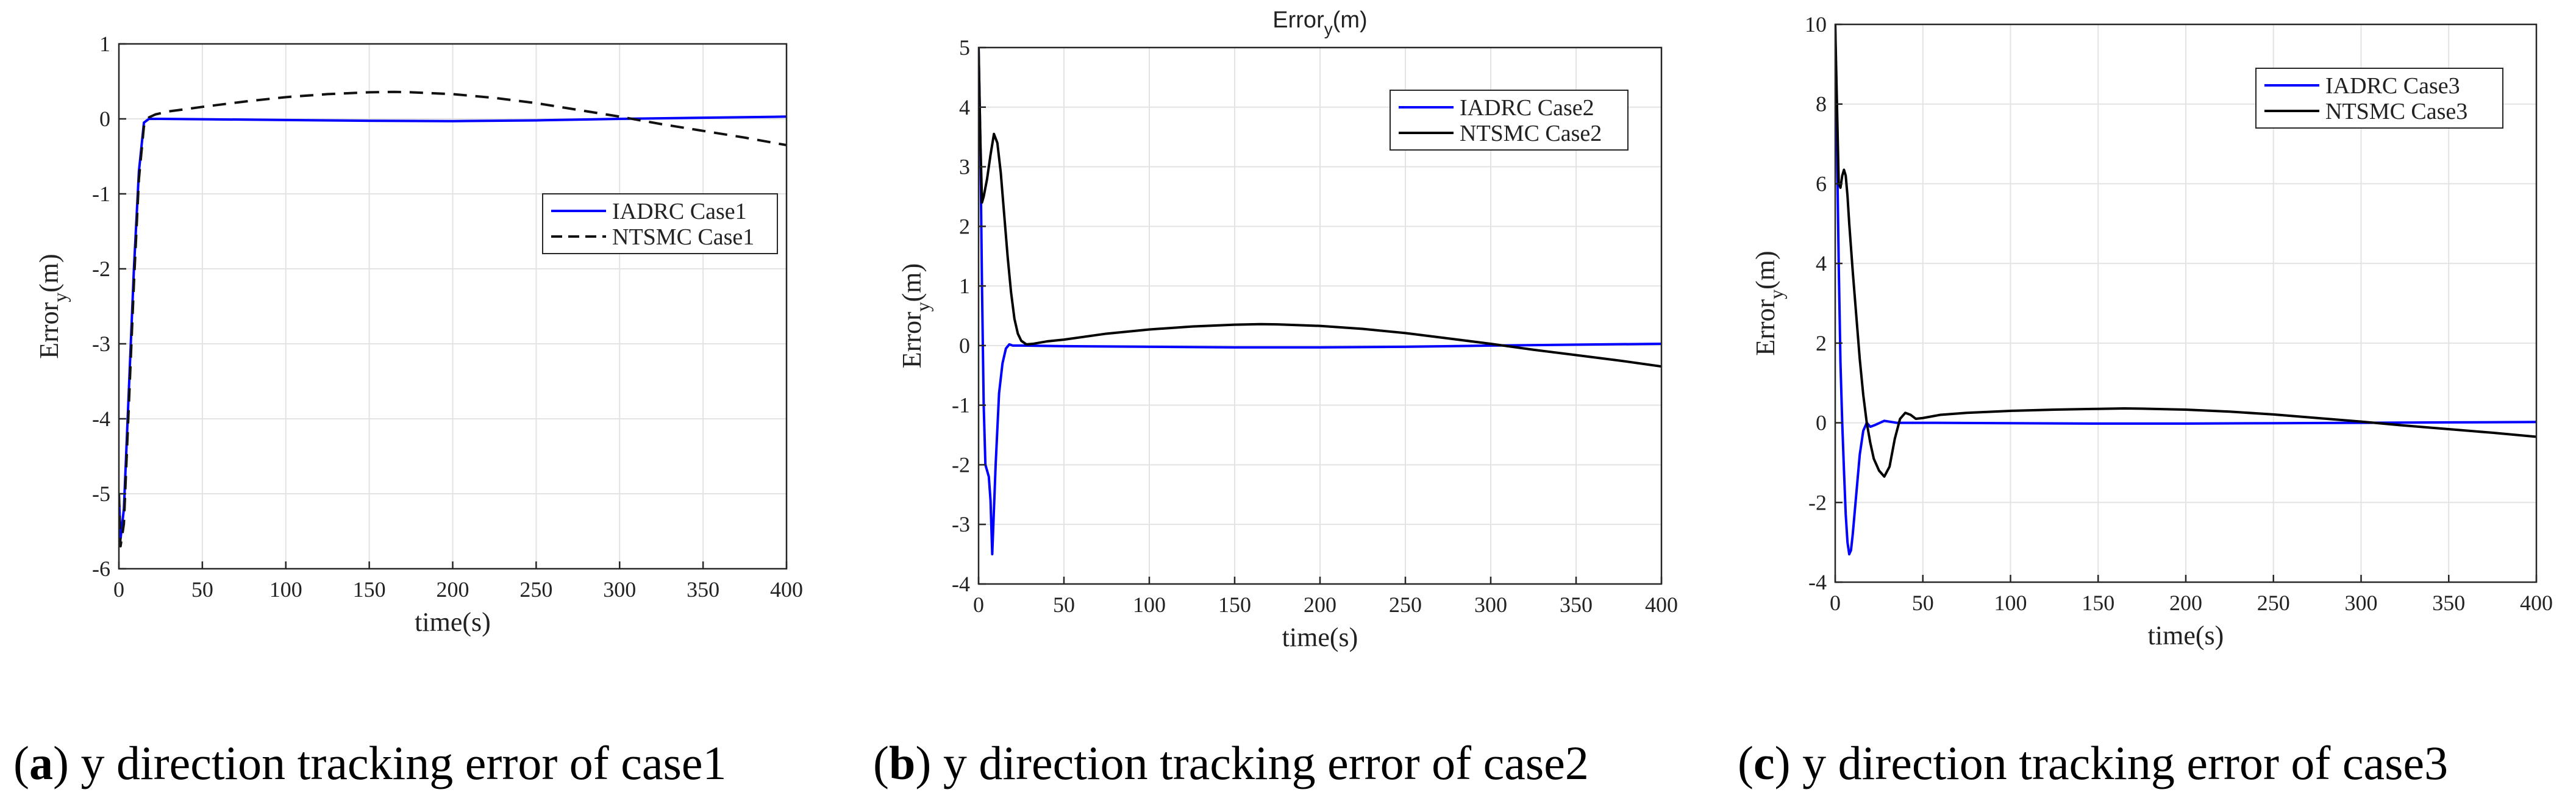  I want to click on y-tick-label: 6, so click(1821, 183).